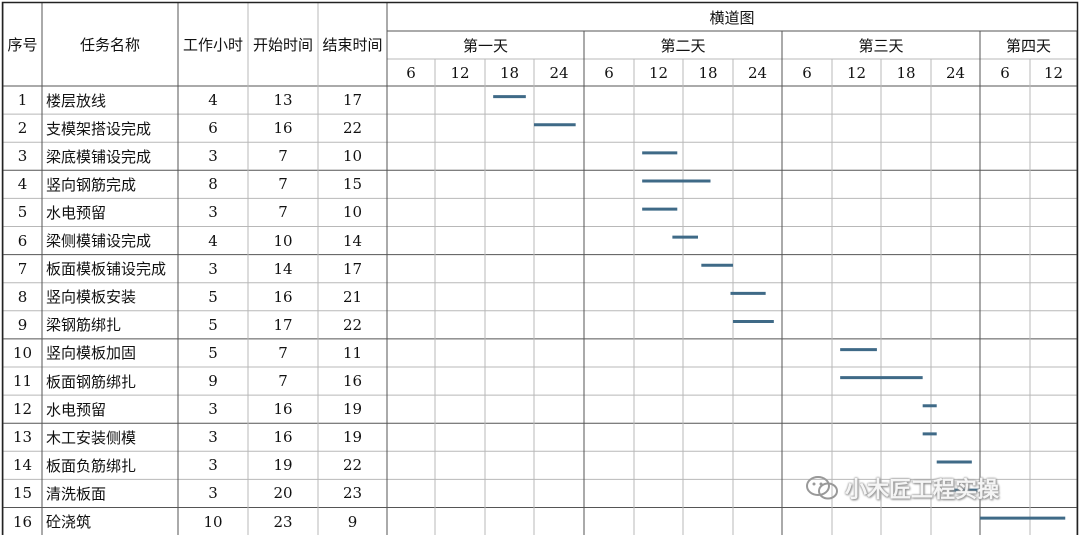 The width and height of the screenshot is (1080, 536). I want to click on task-end: 15, so click(352, 184).